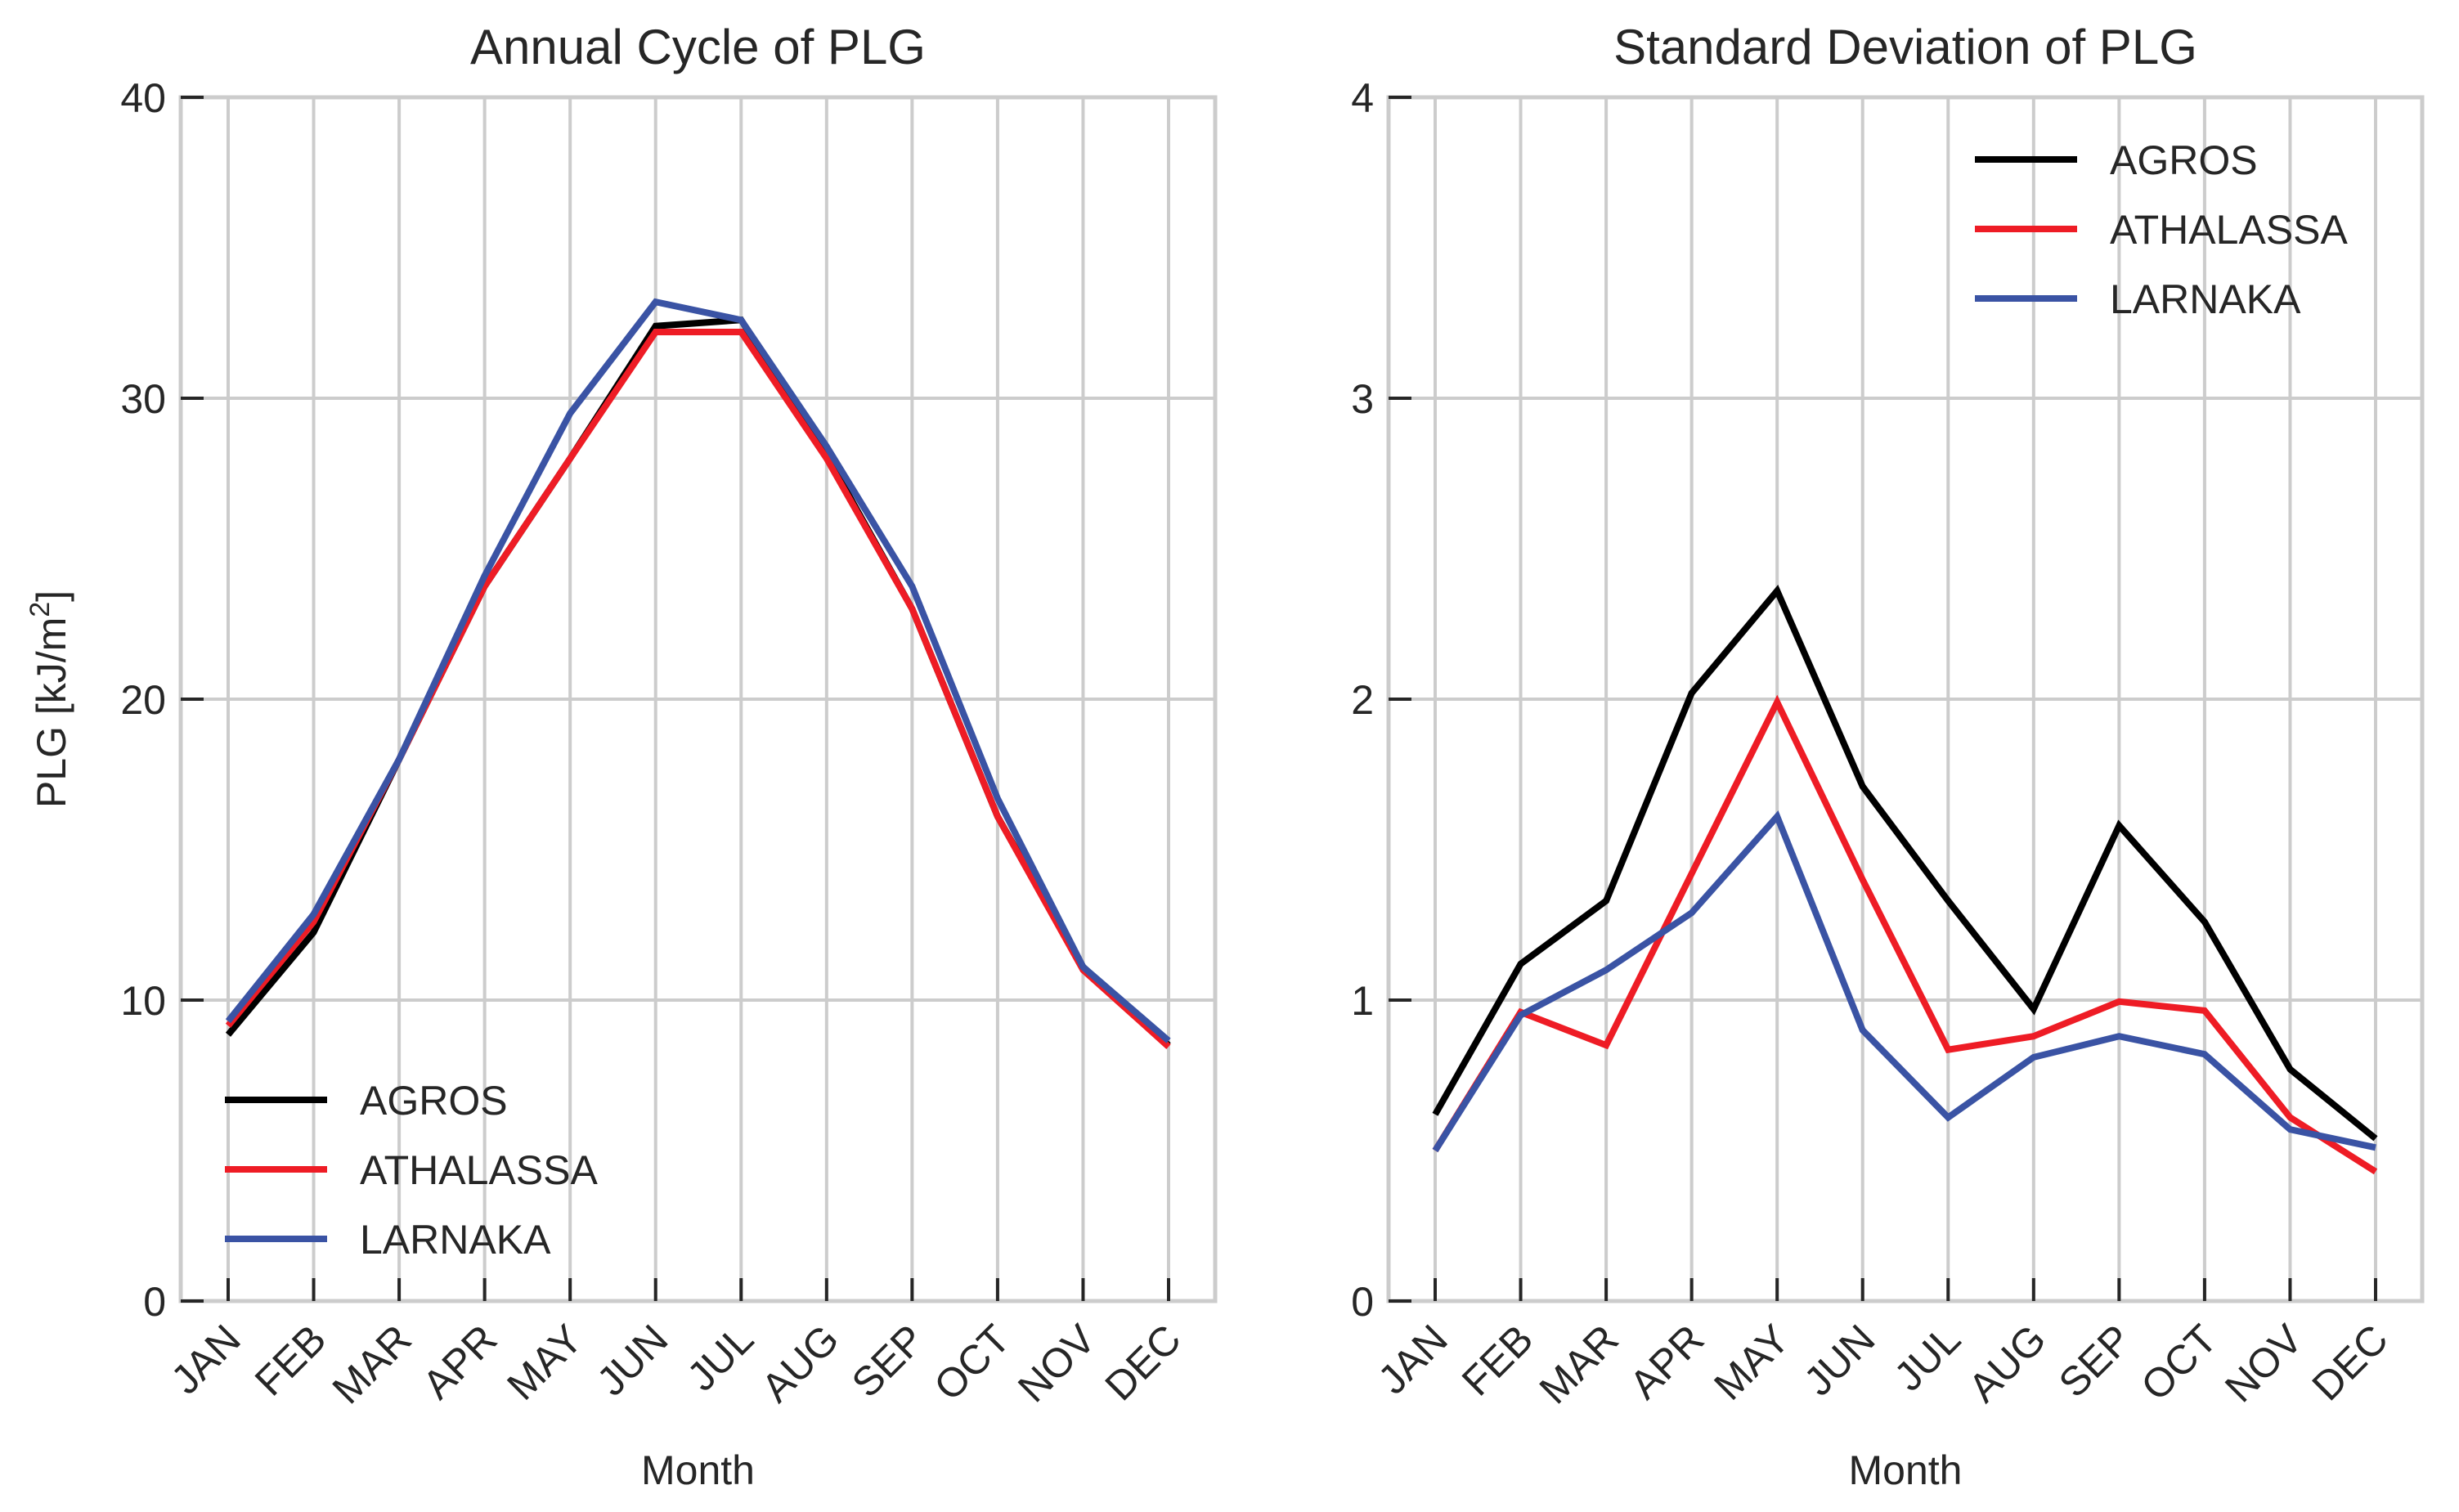  I want to click on y-tick-label: 4, so click(1362, 98).